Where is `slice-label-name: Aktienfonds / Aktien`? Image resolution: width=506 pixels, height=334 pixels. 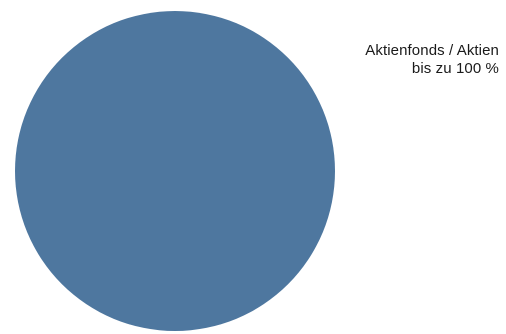 slice-label-name: Aktienfonds / Aktien is located at coordinates (432, 50).